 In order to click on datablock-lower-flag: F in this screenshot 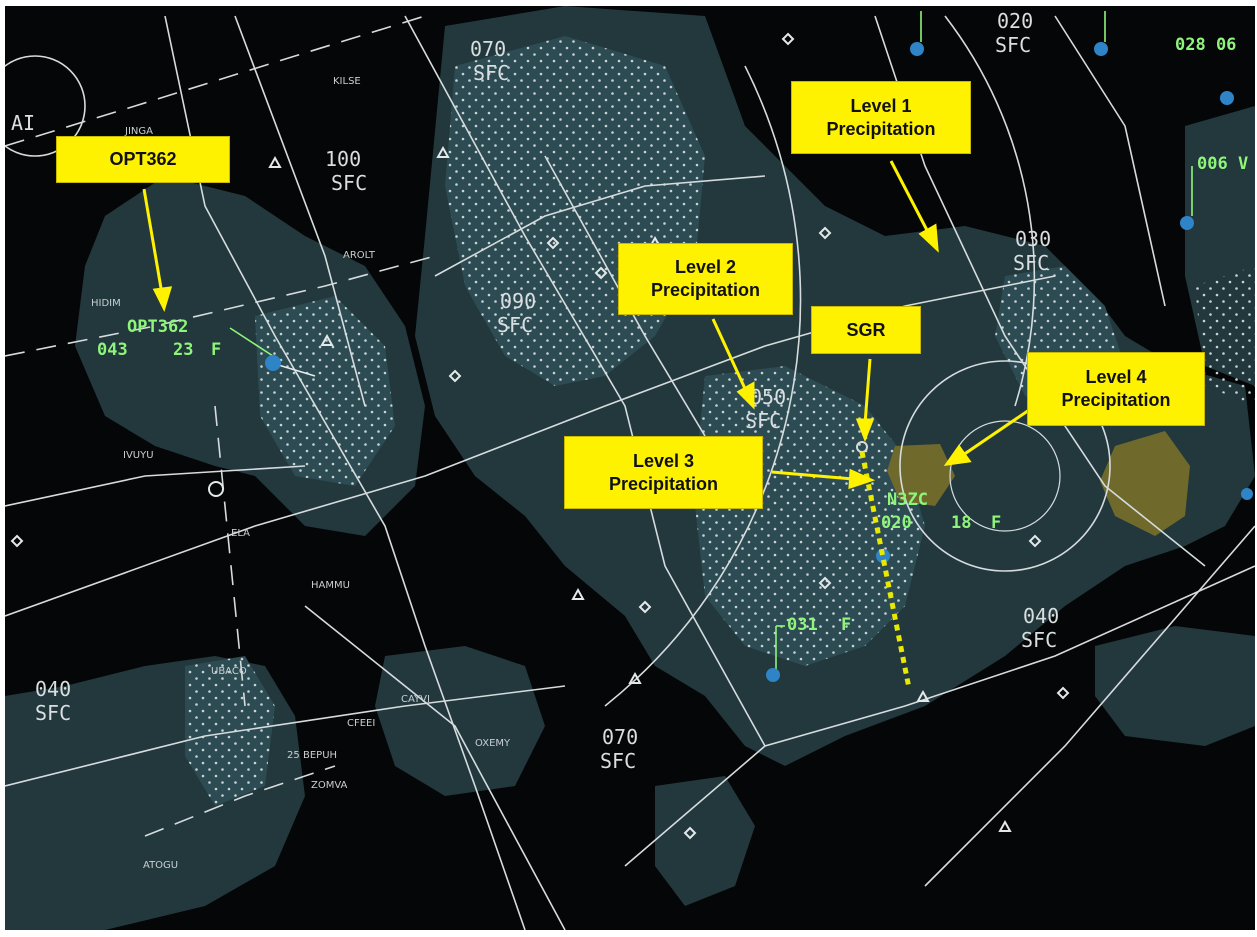, I will do `click(846, 625)`.